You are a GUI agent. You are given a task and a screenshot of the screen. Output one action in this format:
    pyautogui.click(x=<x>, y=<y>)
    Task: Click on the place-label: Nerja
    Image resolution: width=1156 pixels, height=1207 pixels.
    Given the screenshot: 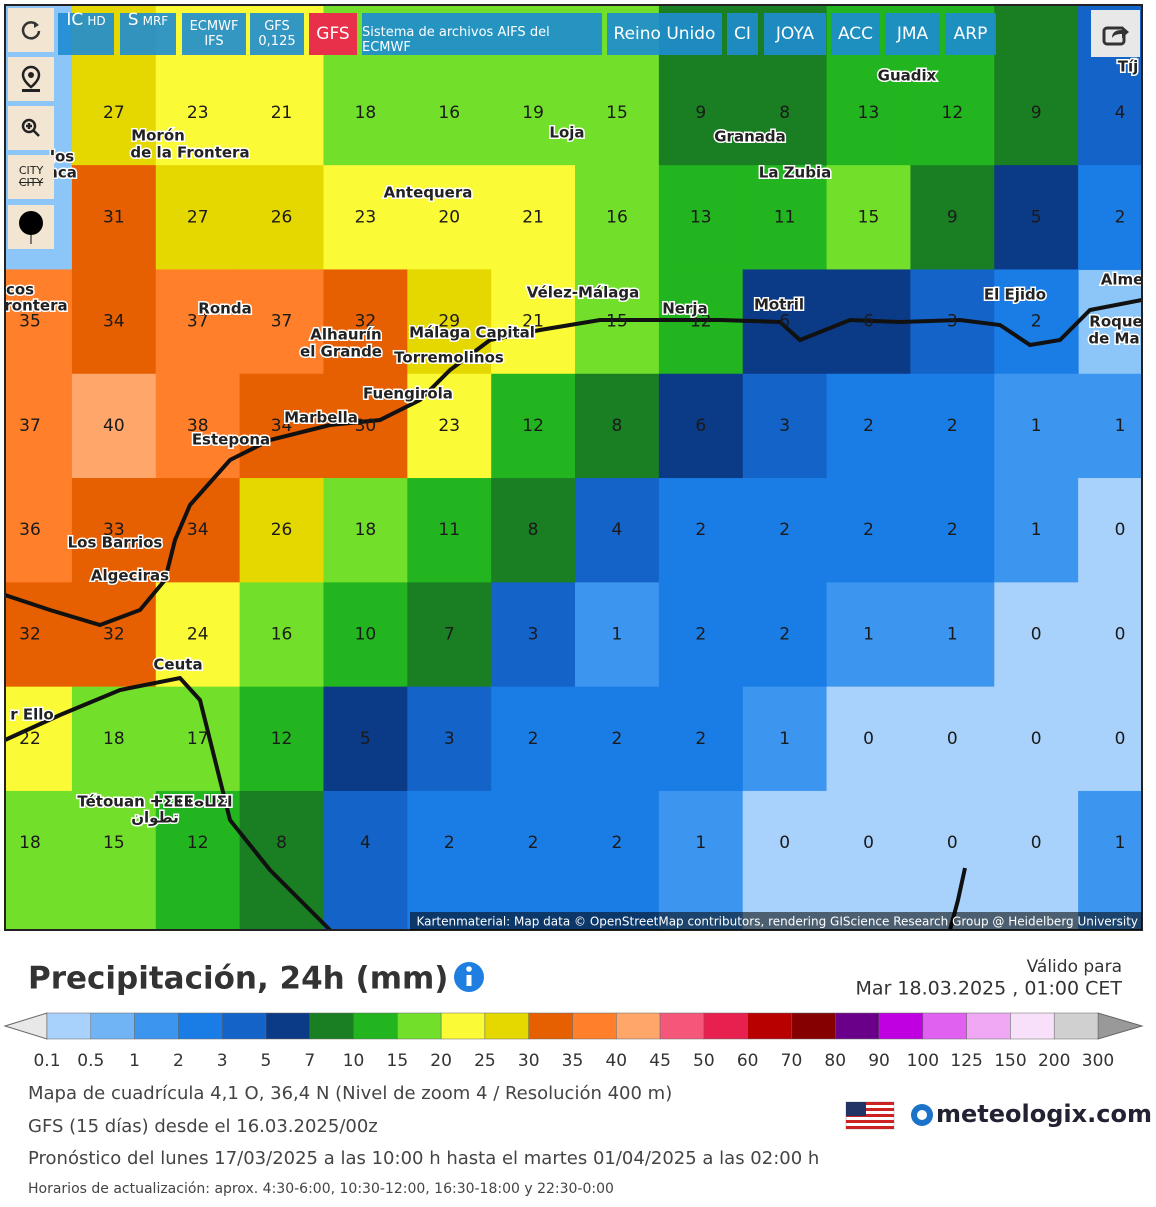 What is the action you would take?
    pyautogui.click(x=684, y=309)
    